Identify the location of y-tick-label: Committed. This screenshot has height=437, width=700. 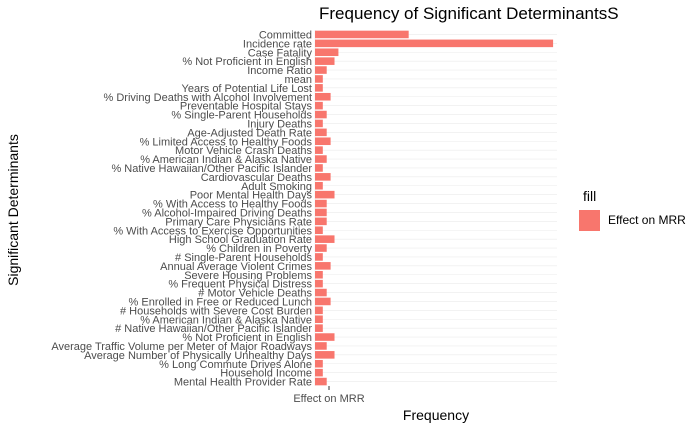
(285, 35).